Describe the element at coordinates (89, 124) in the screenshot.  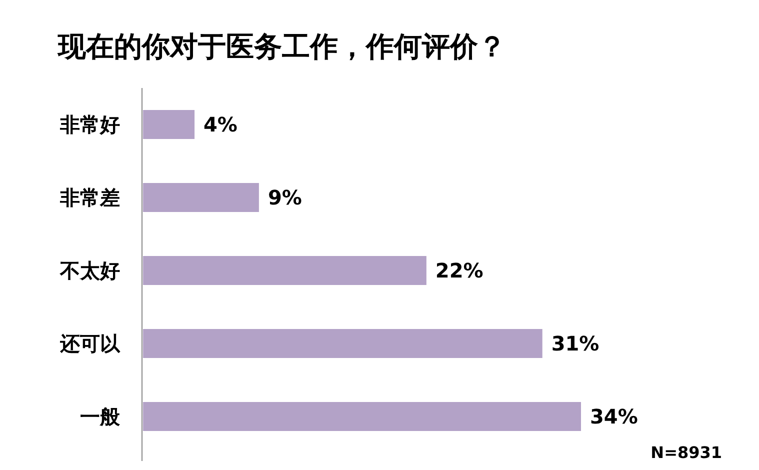
I see `y-tick-label: 非常好` at that location.